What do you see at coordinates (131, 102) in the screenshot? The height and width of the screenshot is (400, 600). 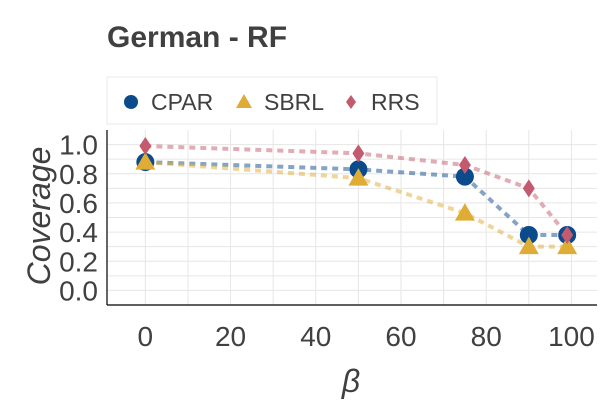 I see `legend-marker-cpar` at bounding box center [131, 102].